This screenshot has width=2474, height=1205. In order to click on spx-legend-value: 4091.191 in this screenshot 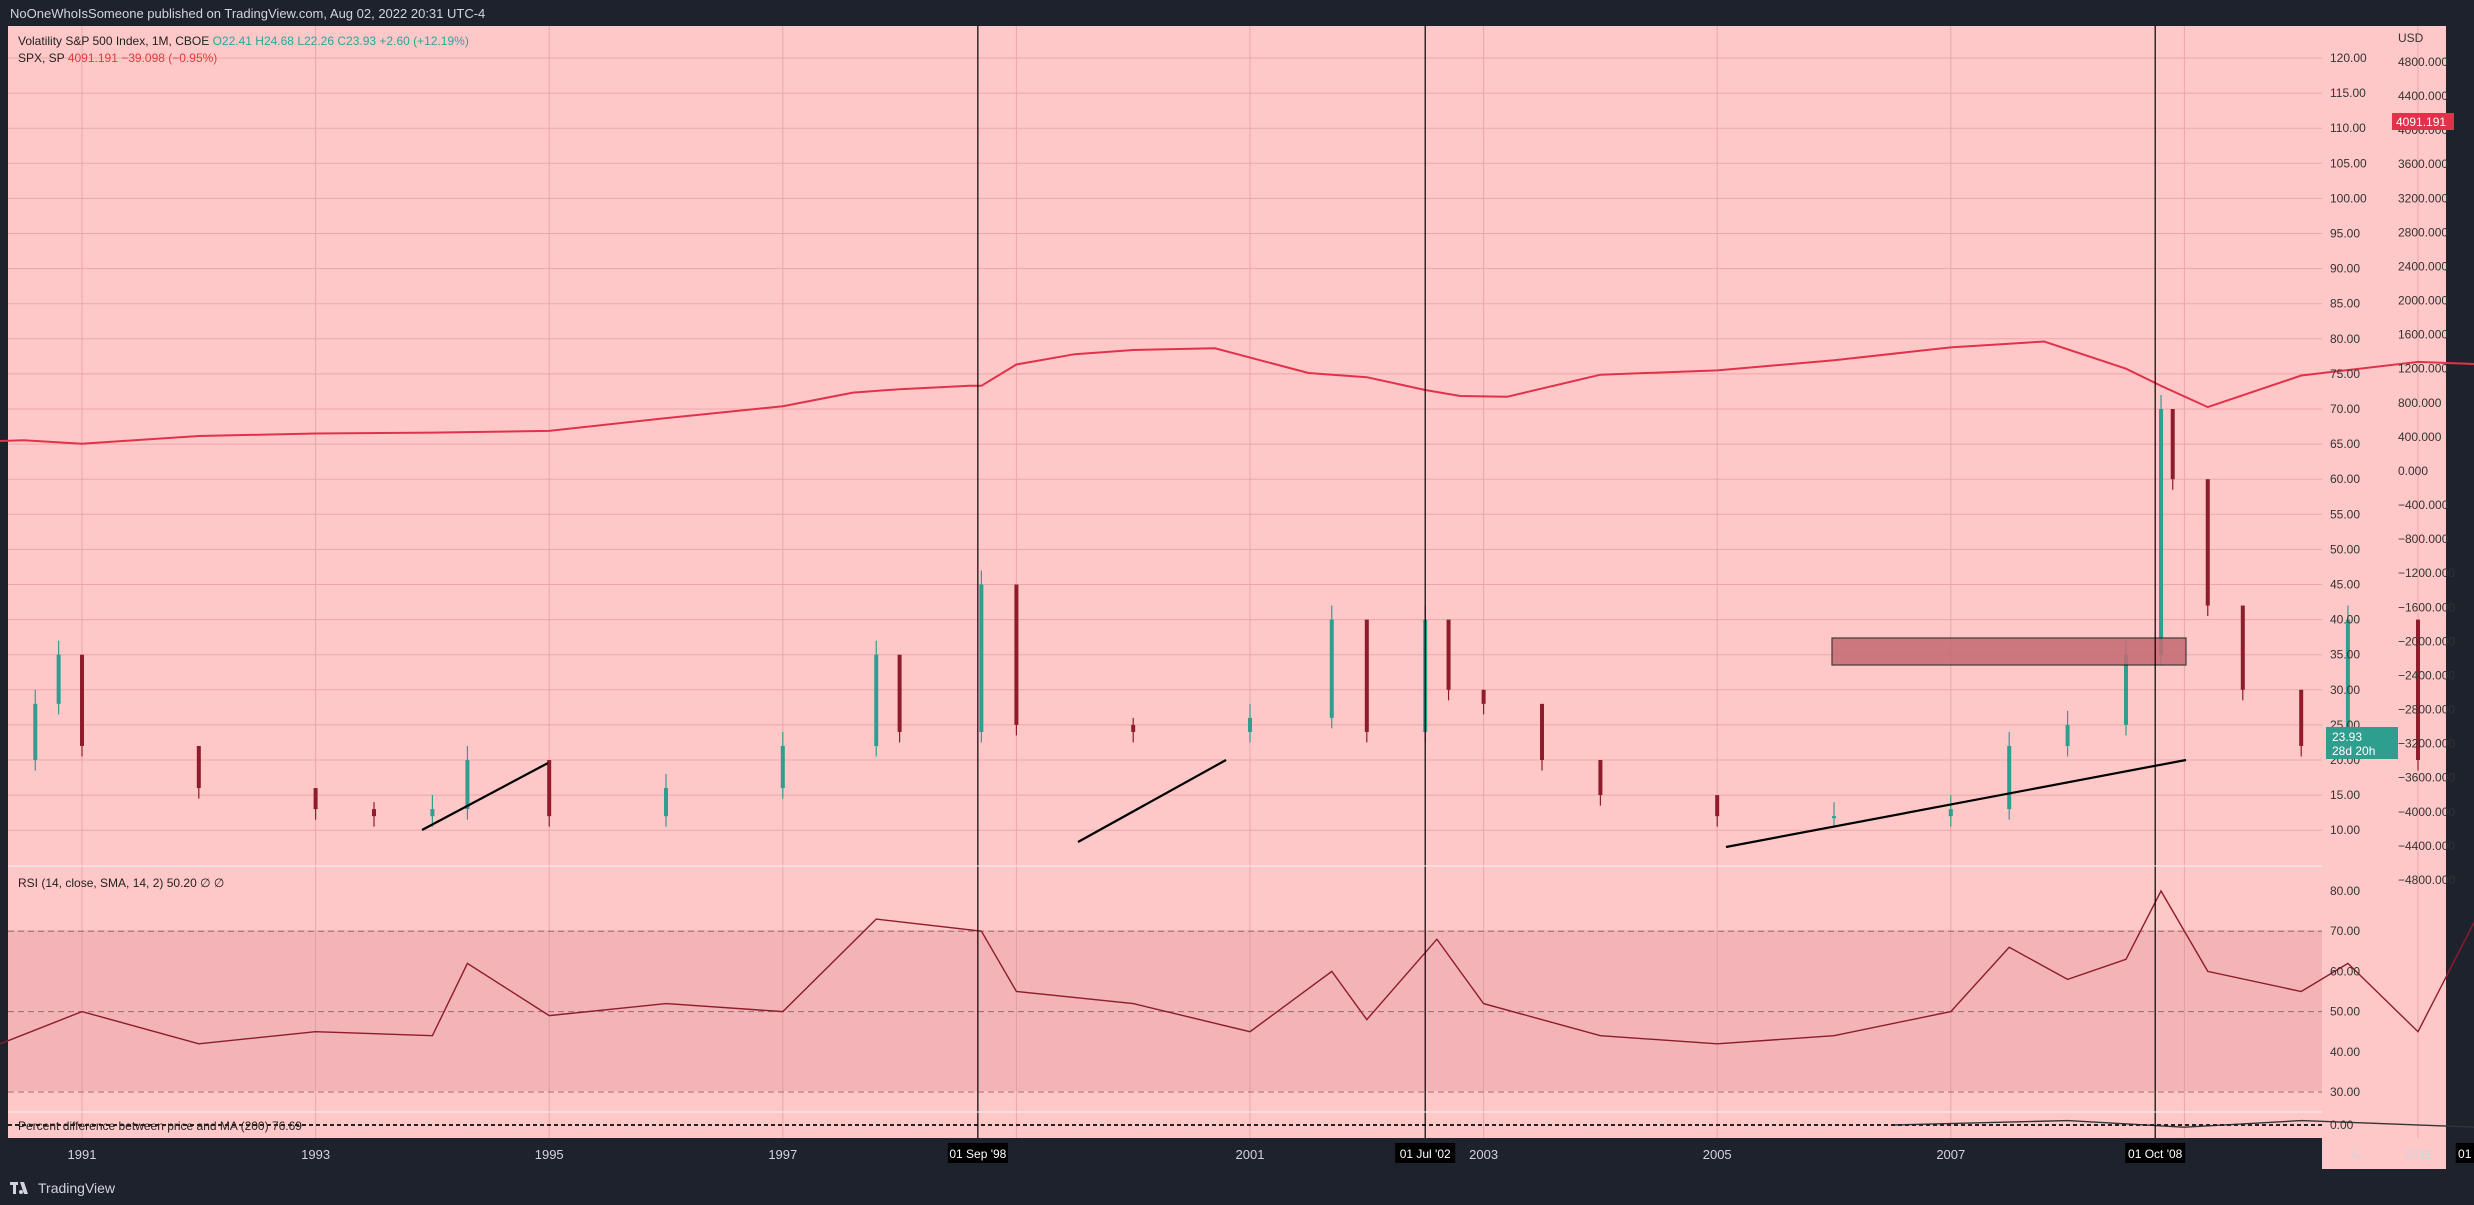, I will do `click(92, 58)`.